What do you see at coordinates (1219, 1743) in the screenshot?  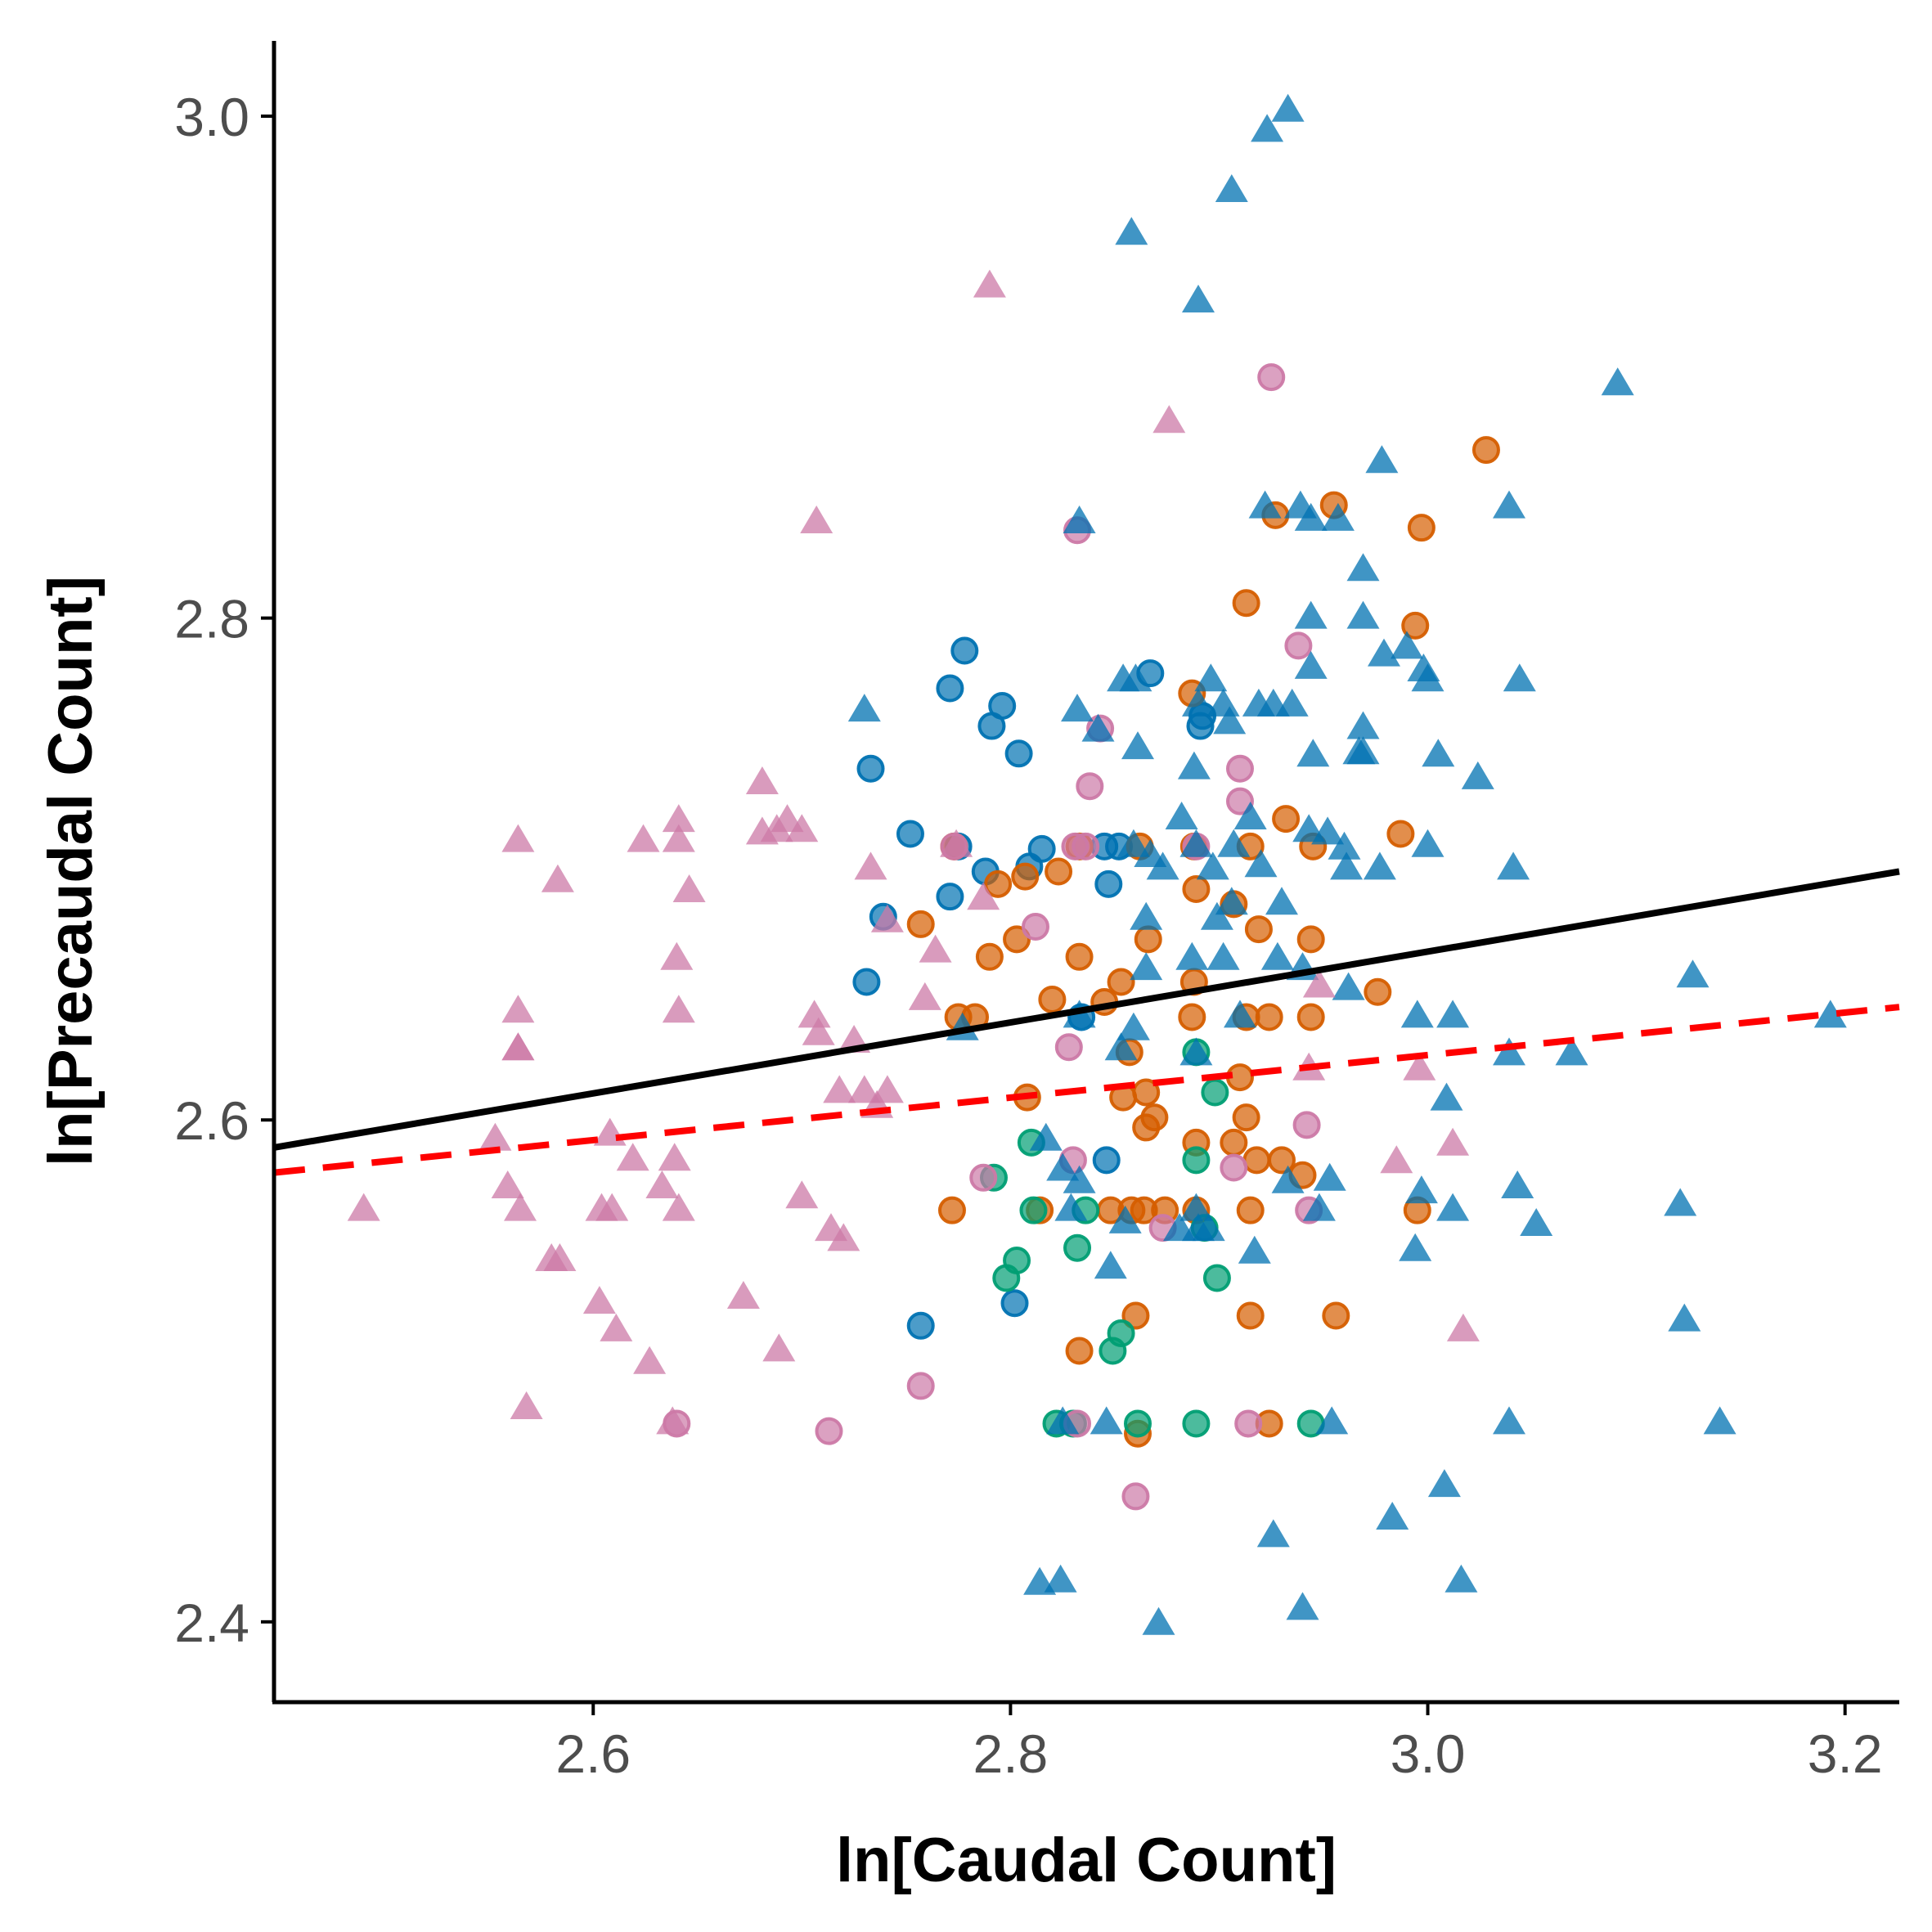 I see `x-ticks: 2.6 2.8 3.0 3.2` at bounding box center [1219, 1743].